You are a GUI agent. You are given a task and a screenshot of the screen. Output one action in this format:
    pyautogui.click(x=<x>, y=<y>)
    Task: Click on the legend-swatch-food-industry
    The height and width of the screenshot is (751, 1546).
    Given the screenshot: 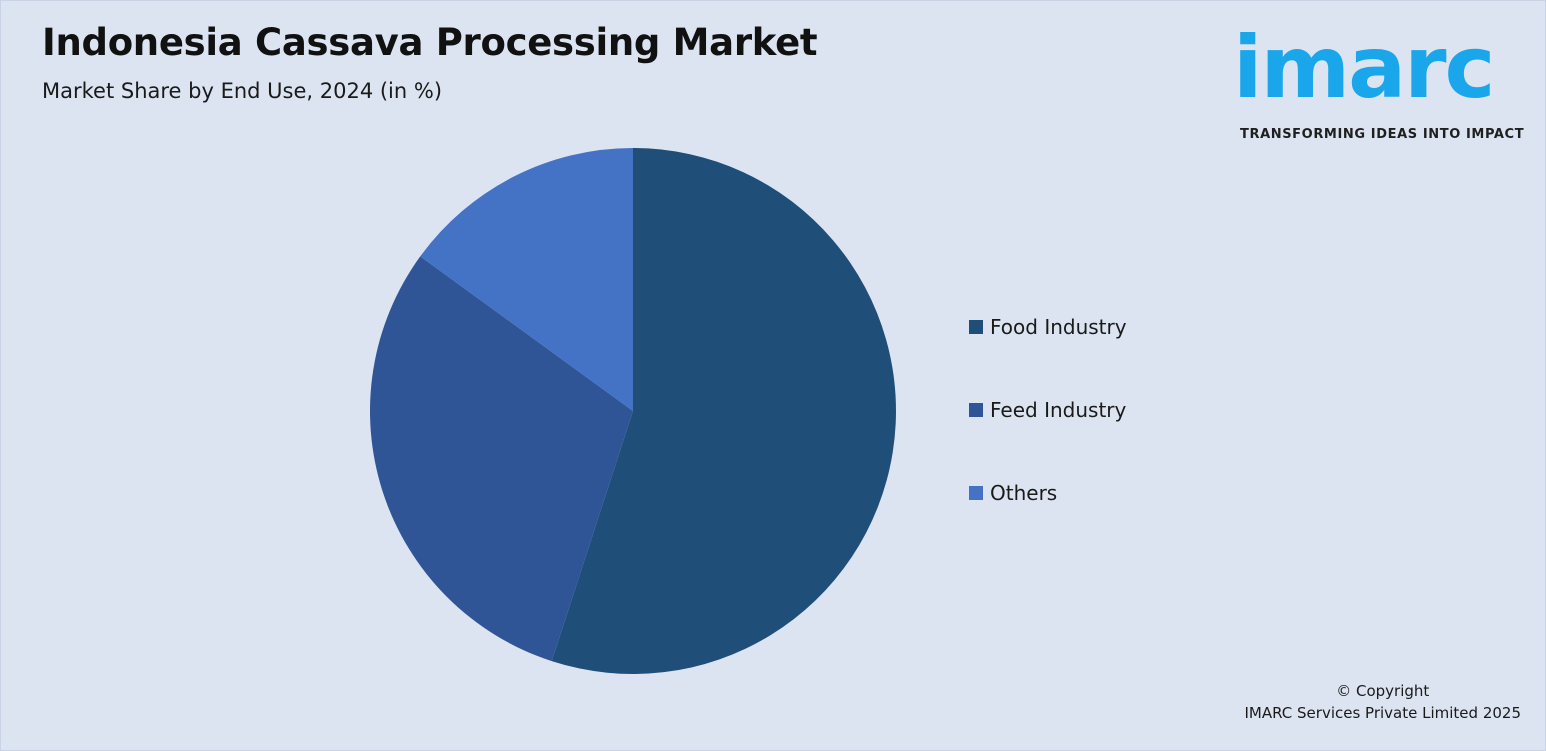 What is the action you would take?
    pyautogui.click(x=976, y=327)
    